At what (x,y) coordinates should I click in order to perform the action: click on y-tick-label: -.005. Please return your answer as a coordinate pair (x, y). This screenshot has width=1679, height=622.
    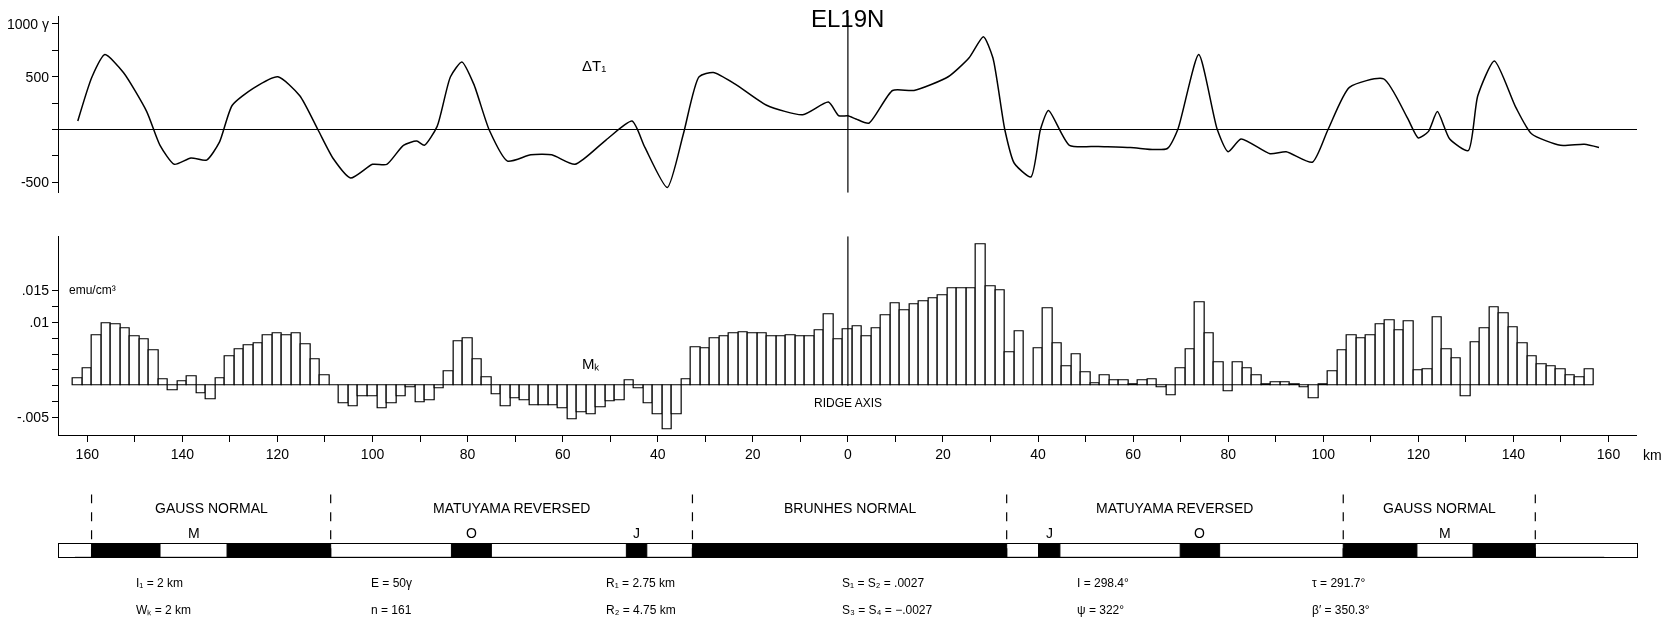
    Looking at the image, I should click on (33, 417).